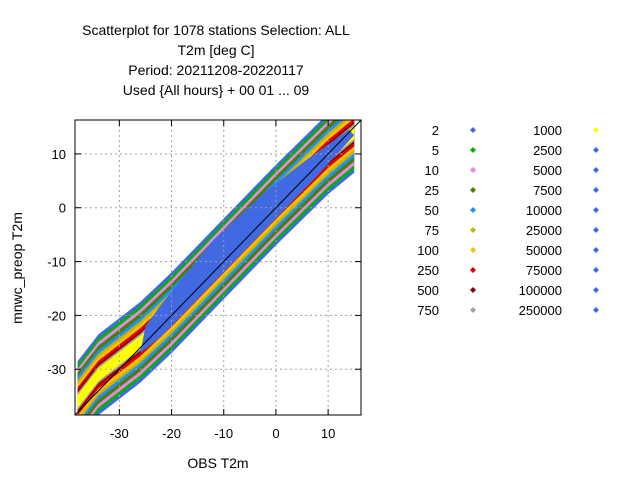 The image size is (640, 480). Describe the element at coordinates (432, 210) in the screenshot. I see `legend-label: 50` at that location.